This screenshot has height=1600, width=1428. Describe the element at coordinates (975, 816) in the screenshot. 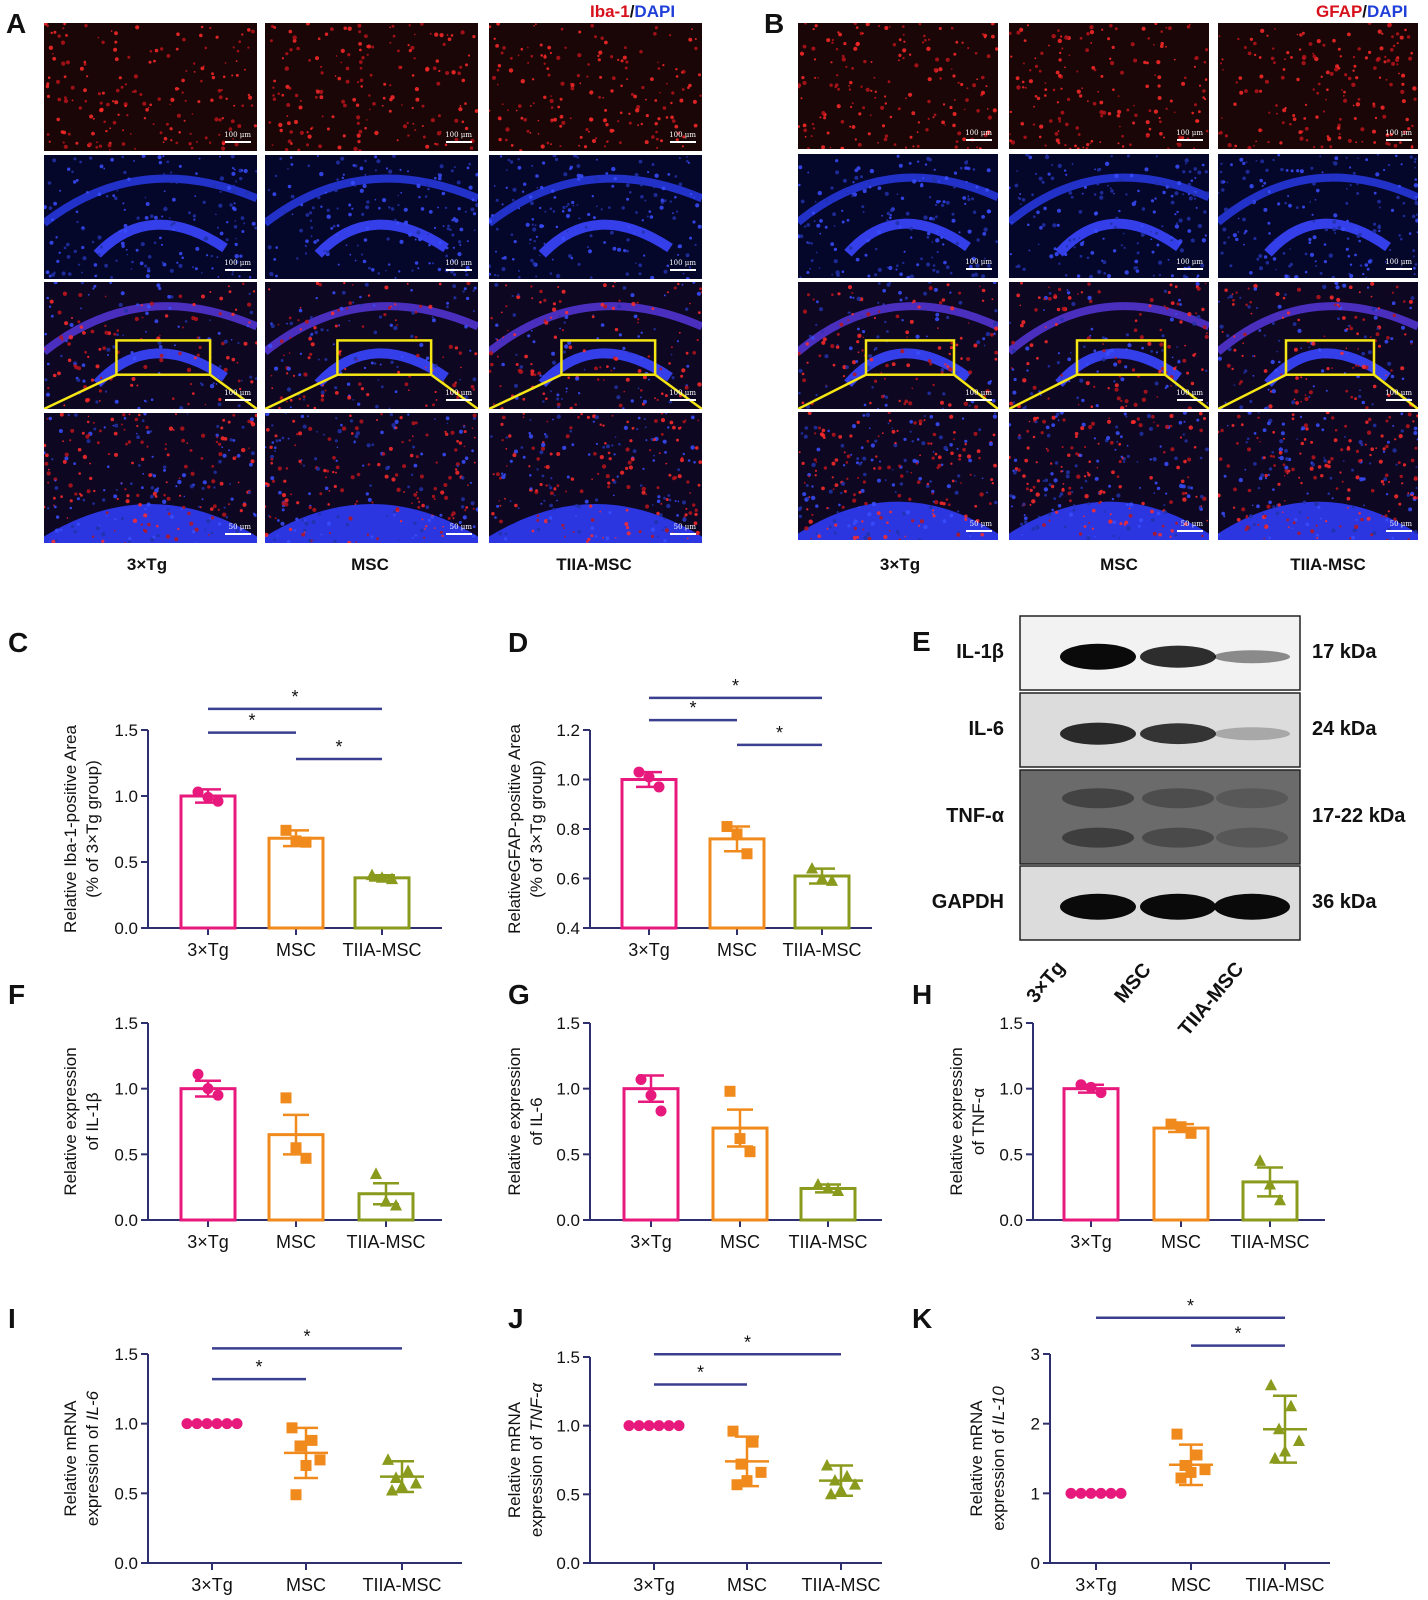

I see `blot-band-label: TNF-α` at that location.